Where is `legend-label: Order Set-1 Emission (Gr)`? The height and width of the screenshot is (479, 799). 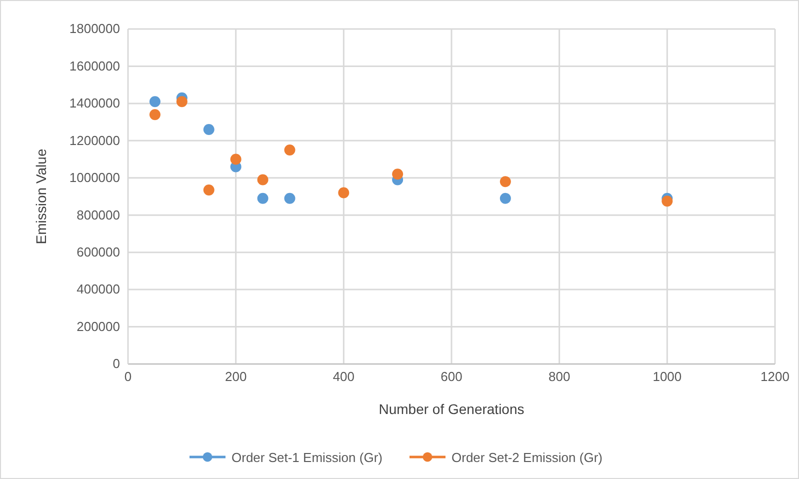 legend-label: Order Set-1 Emission (Gr) is located at coordinates (307, 457).